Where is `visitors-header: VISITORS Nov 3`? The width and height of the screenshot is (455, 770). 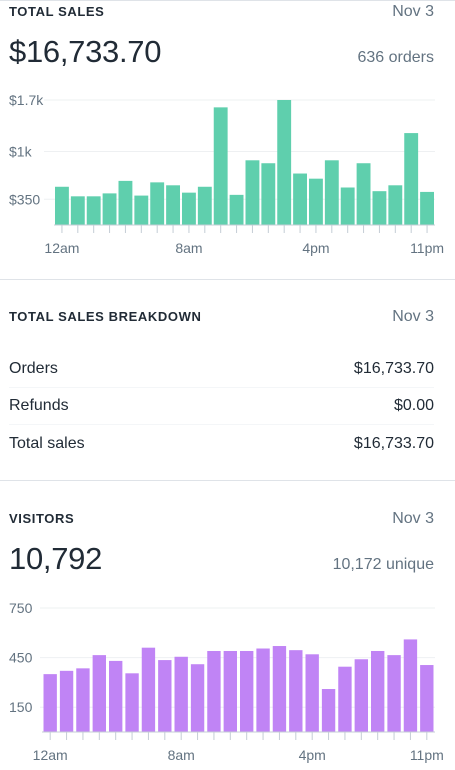 visitors-header: VISITORS Nov 3 is located at coordinates (221, 519).